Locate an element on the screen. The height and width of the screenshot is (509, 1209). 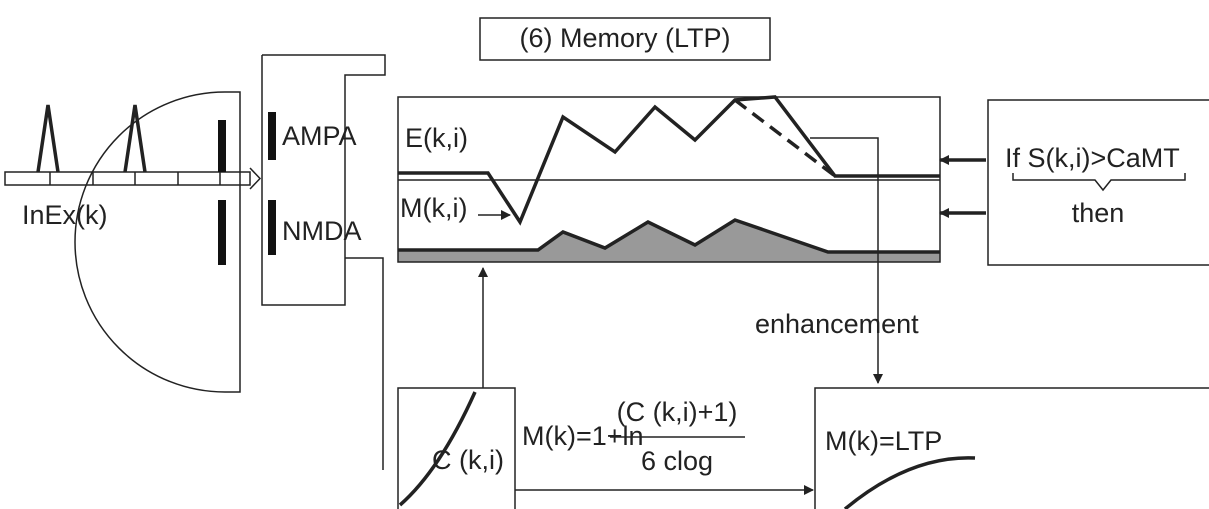
calcium-box is located at coordinates (456, 448).